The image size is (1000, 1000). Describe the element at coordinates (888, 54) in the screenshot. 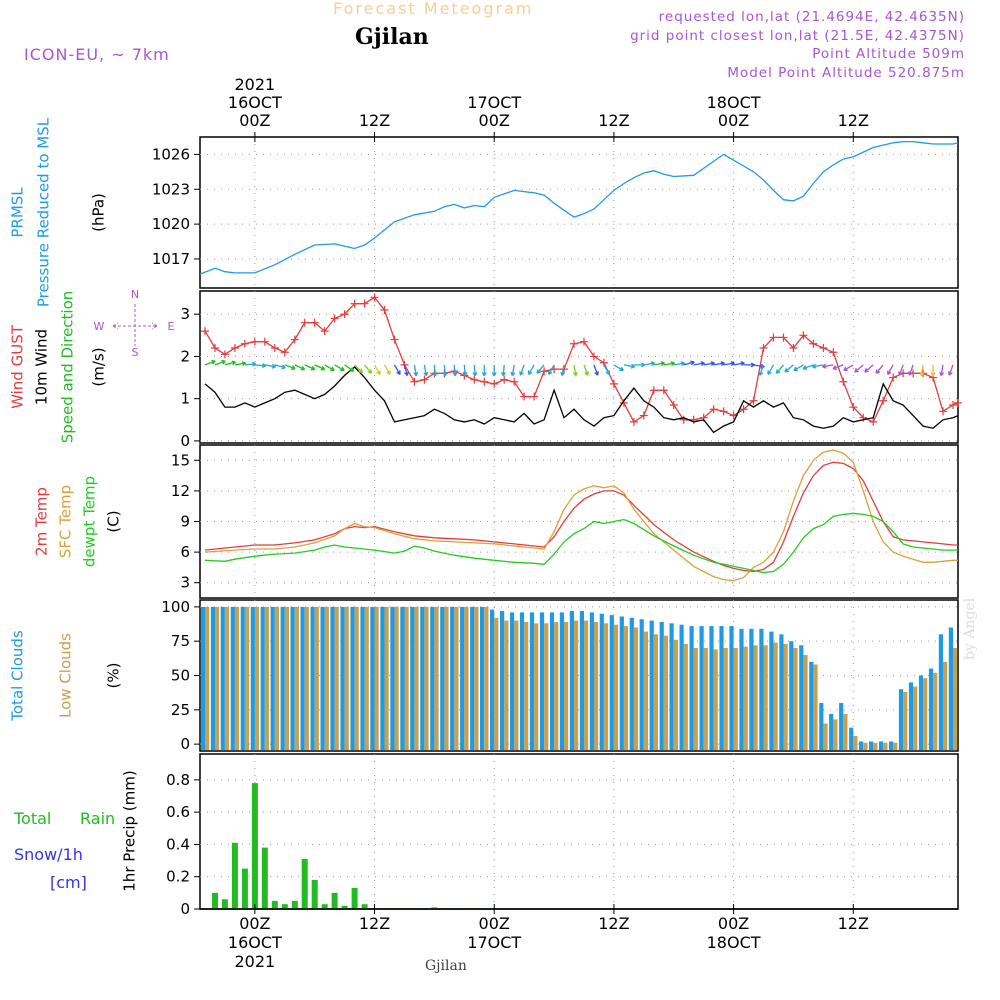

I see `point-altitude: Point Altitude 509m` at that location.